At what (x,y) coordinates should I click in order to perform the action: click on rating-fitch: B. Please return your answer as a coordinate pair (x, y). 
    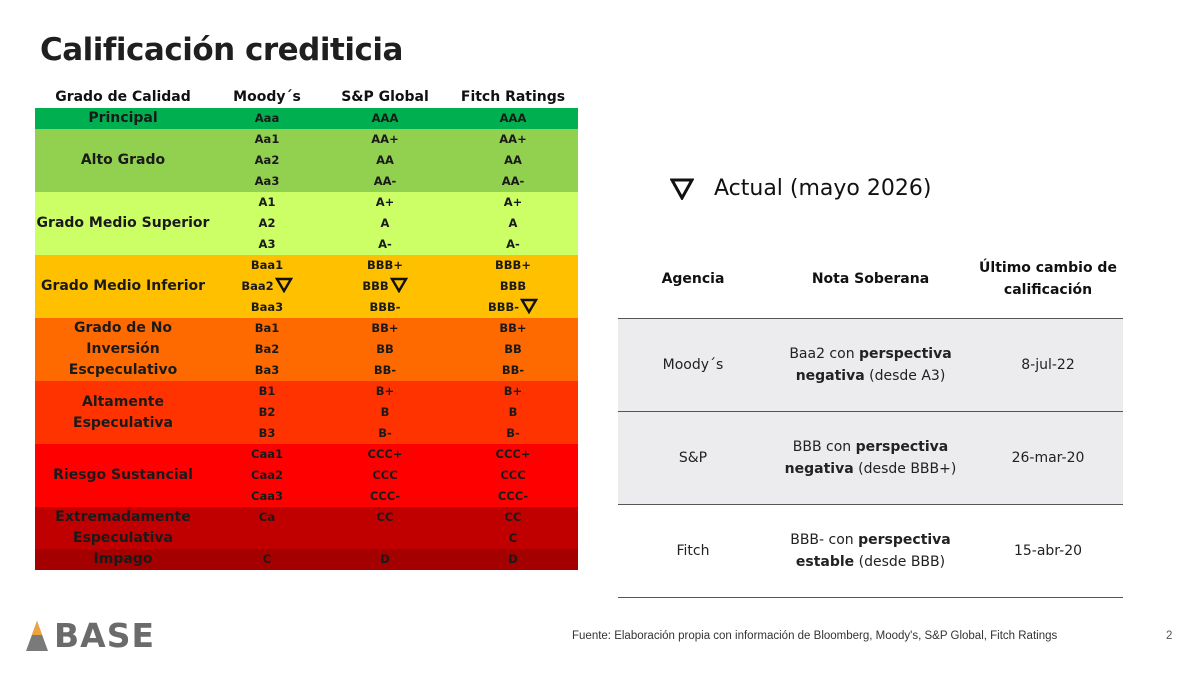
    Looking at the image, I should click on (513, 412).